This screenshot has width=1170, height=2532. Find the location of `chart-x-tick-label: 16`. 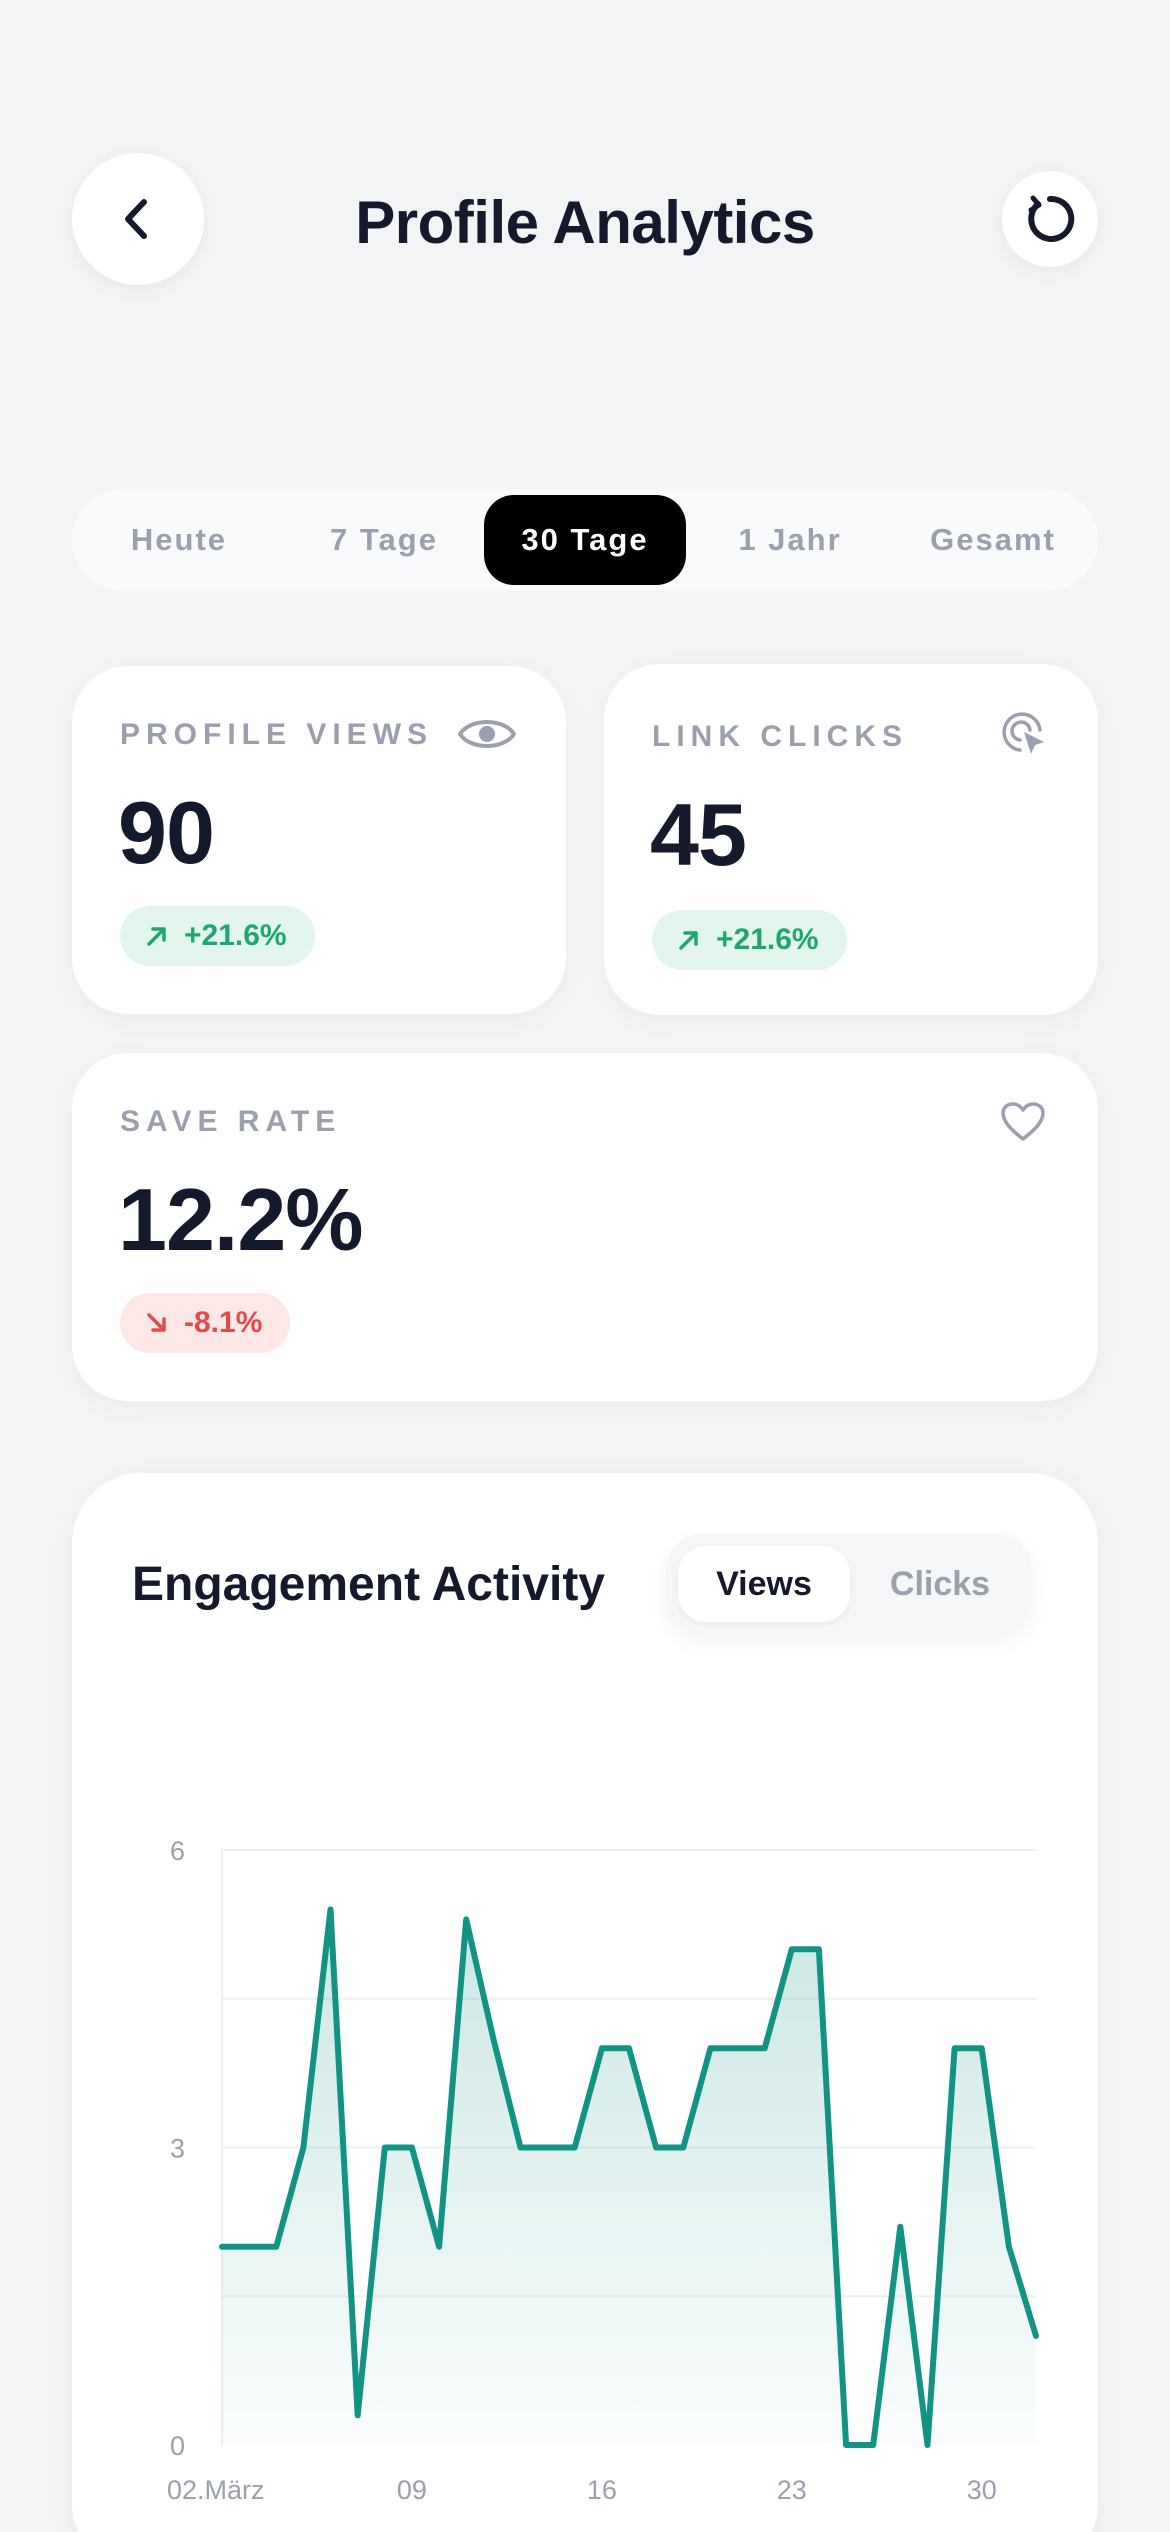

chart-x-tick-label: 16 is located at coordinates (602, 2490).